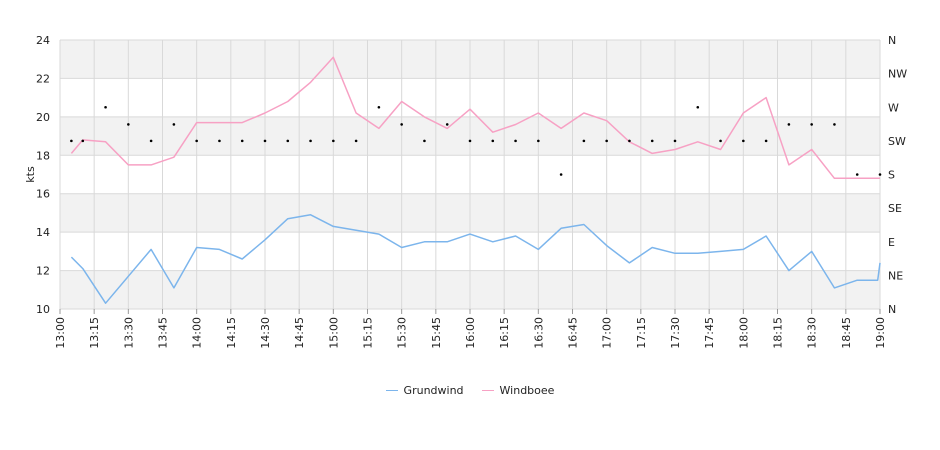 The width and height of the screenshot is (940, 450). What do you see at coordinates (891, 242) in the screenshot?
I see `y-right-tick-label: E` at bounding box center [891, 242].